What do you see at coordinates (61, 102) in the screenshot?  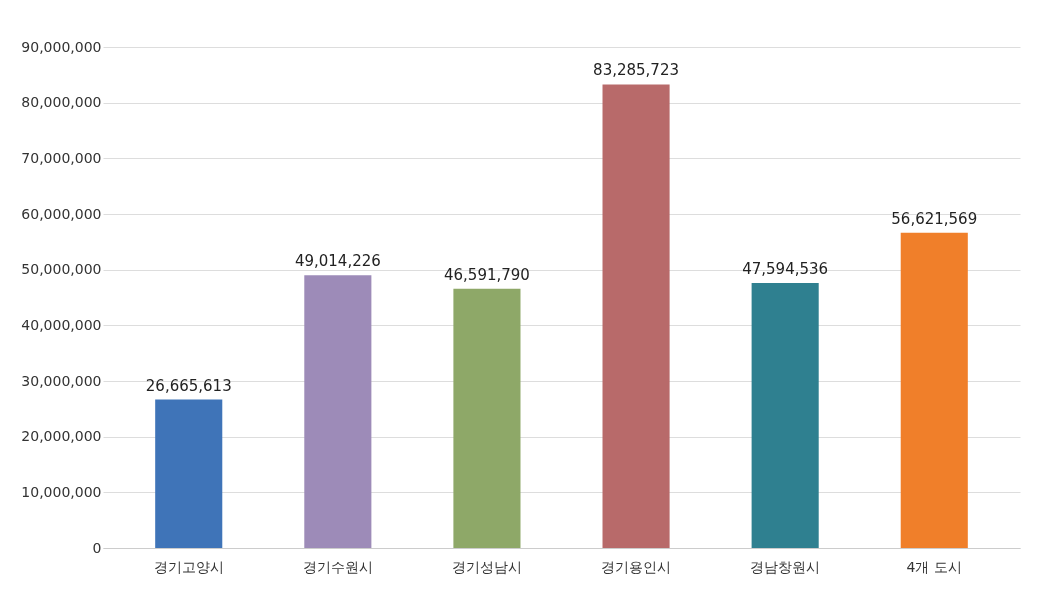 I see `y-tick-label: 80,000,000` at bounding box center [61, 102].